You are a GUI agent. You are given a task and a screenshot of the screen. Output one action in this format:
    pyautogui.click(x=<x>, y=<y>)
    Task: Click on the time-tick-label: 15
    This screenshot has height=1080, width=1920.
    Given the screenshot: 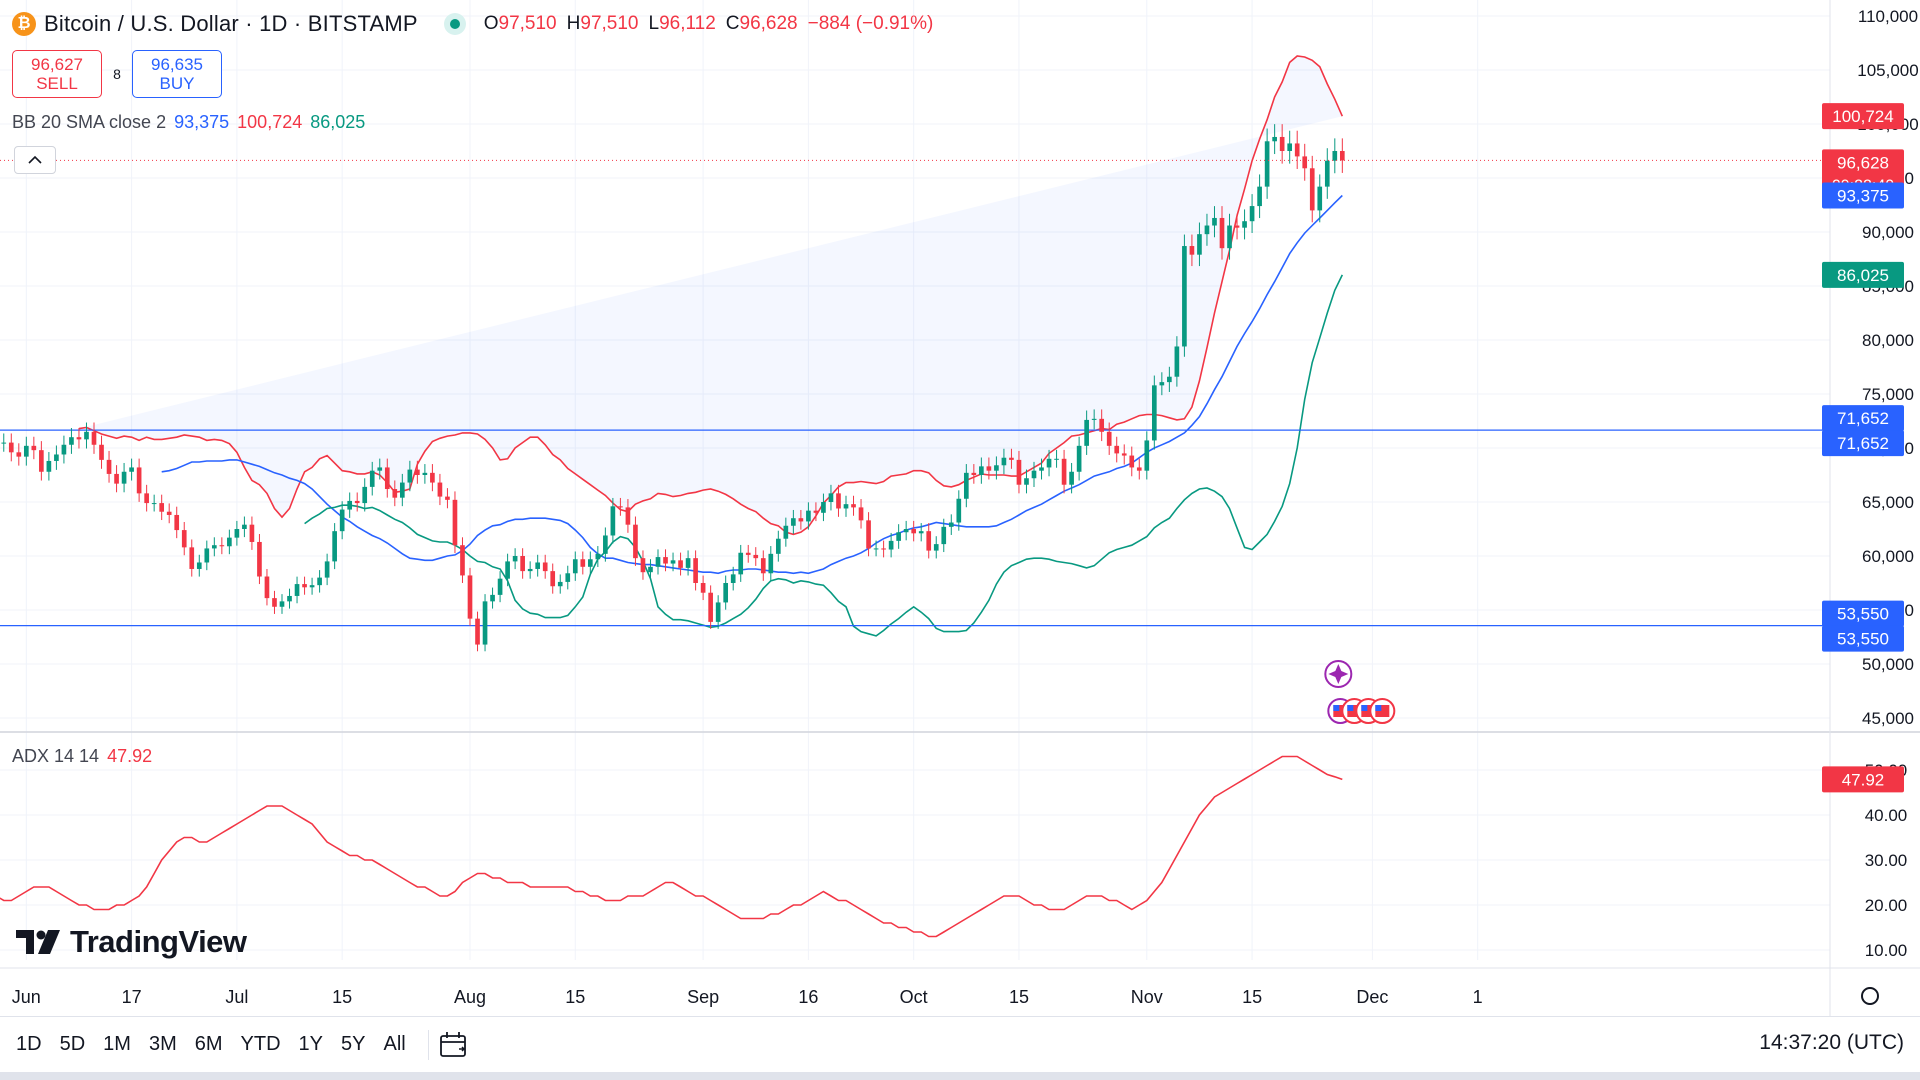 What is the action you would take?
    pyautogui.click(x=1019, y=997)
    